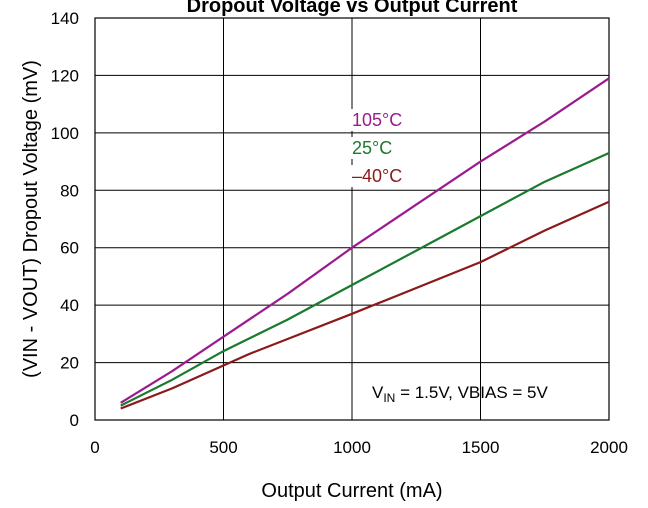 This screenshot has width=648, height=508. Describe the element at coordinates (65, 75) in the screenshot. I see `y-tick-label: 120` at that location.